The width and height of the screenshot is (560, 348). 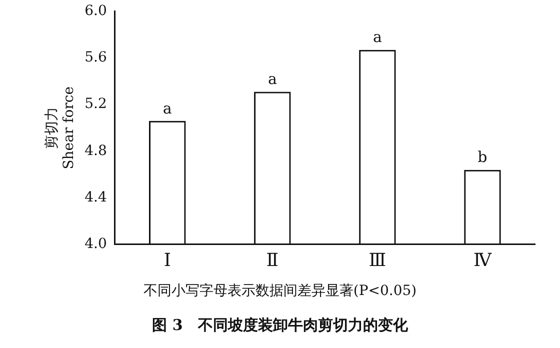 What do you see at coordinates (95, 104) in the screenshot?
I see `y-tick-label: 5.2` at bounding box center [95, 104].